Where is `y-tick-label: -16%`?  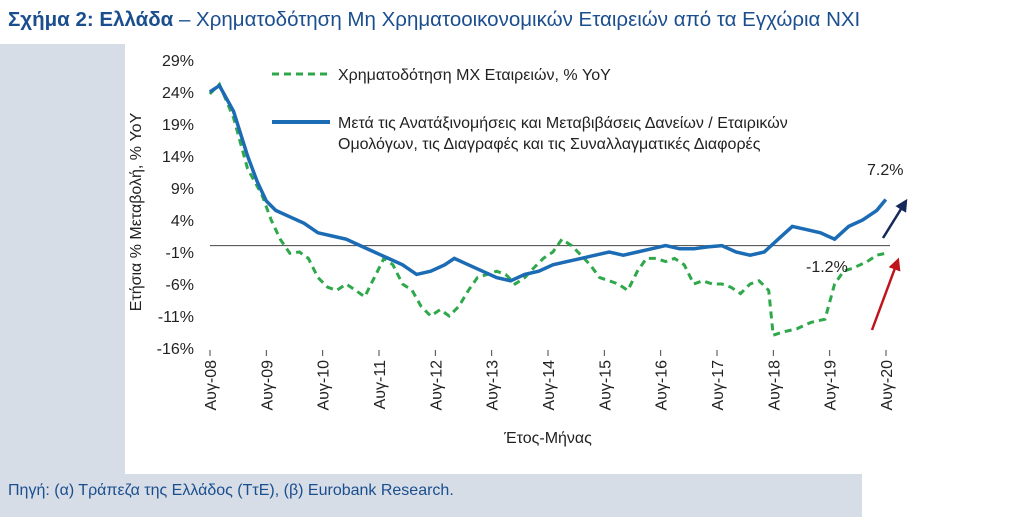 y-tick-label: -16% is located at coordinates (175, 349).